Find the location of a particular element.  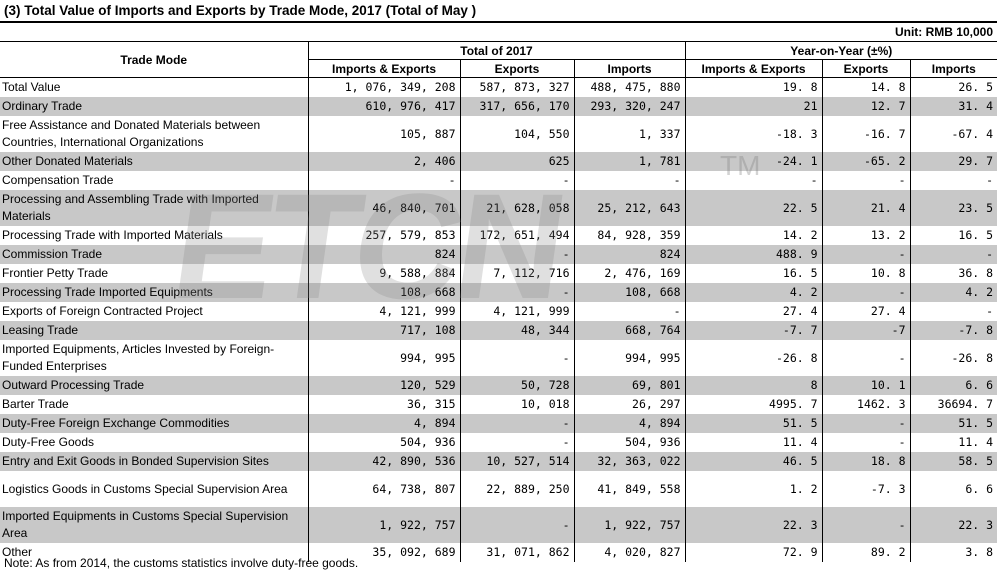

cell-yie: 27. 4 is located at coordinates (754, 311).